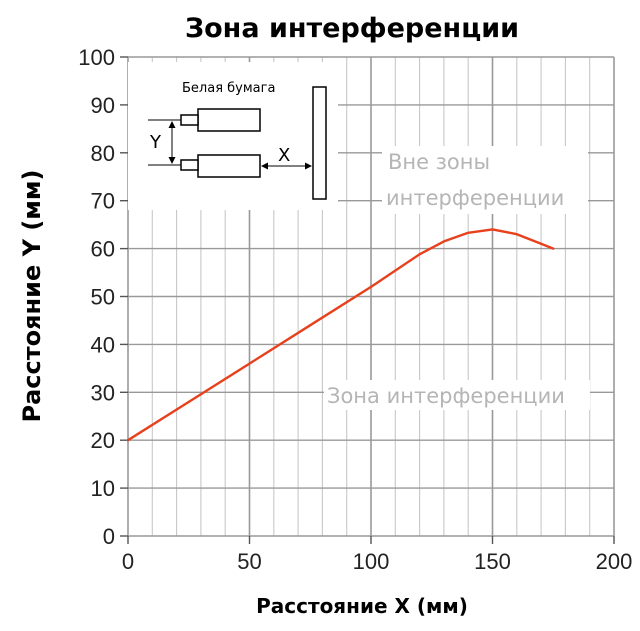 This screenshot has width=640, height=631. I want to click on outside-zone-label-1: Вне зоны, so click(439, 162).